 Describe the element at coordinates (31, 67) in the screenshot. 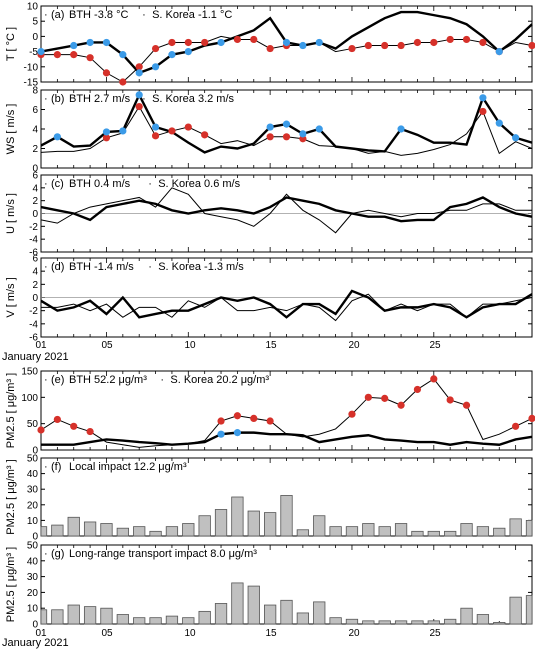

I see `y-tick-label: -10` at that location.